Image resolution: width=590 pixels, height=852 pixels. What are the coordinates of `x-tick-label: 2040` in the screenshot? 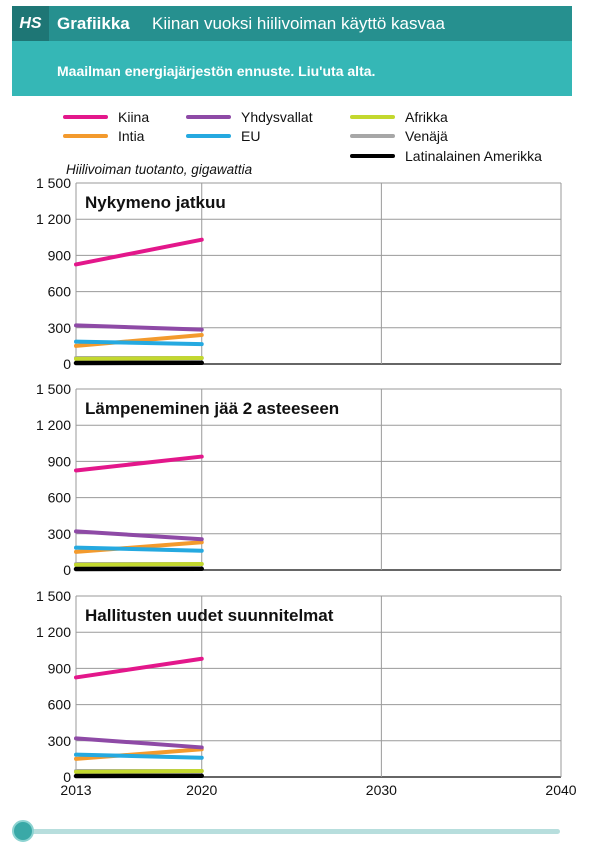 It's located at (560, 790).